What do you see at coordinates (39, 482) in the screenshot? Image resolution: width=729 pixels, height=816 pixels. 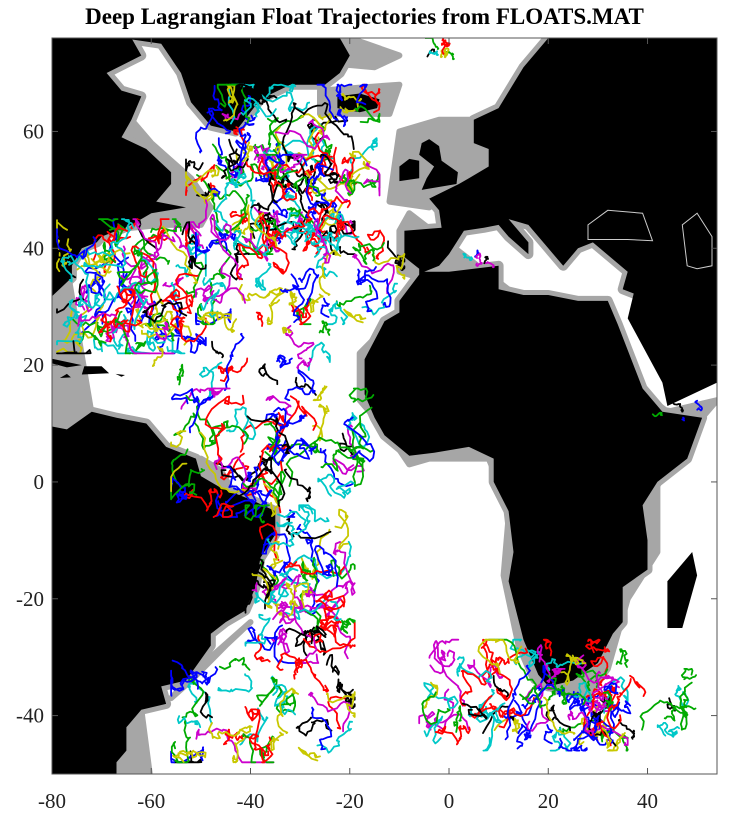 I see `y-tick-label: 0` at bounding box center [39, 482].